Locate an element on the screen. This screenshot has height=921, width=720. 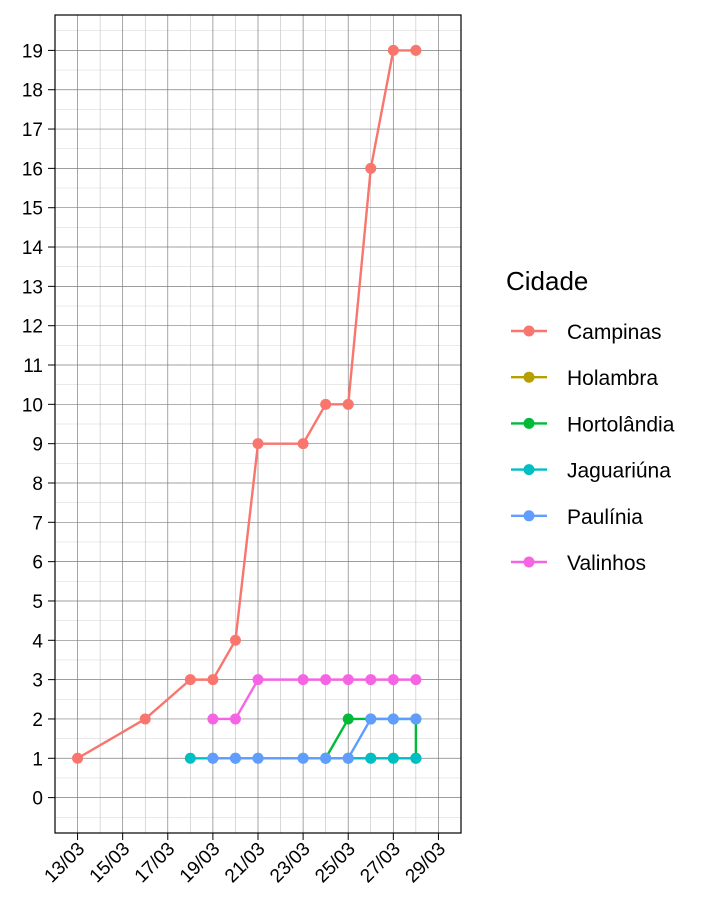
legend-item-holambra: Holambra is located at coordinates (584, 378).